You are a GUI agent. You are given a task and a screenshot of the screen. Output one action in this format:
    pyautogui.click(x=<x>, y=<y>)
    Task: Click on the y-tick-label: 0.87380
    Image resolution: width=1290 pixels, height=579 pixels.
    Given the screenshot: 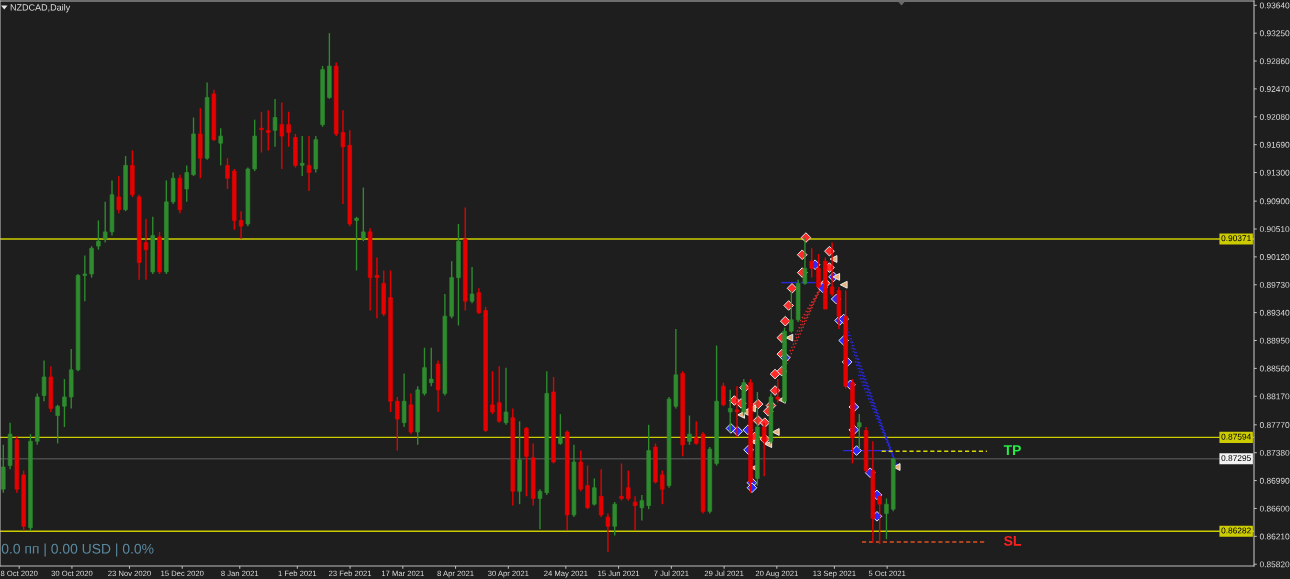 What is the action you would take?
    pyautogui.click(x=1274, y=452)
    